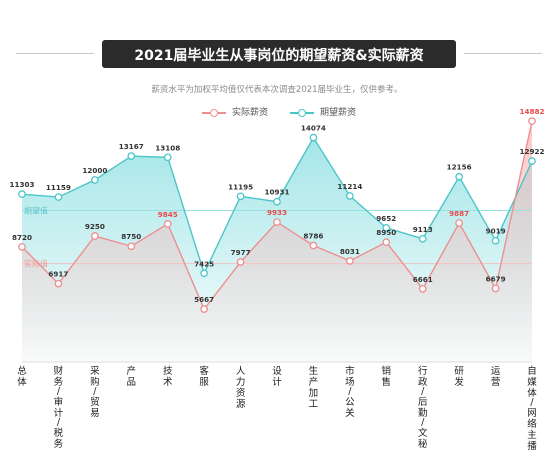  I want to click on expected-value-label-8: 14074, so click(313, 128).